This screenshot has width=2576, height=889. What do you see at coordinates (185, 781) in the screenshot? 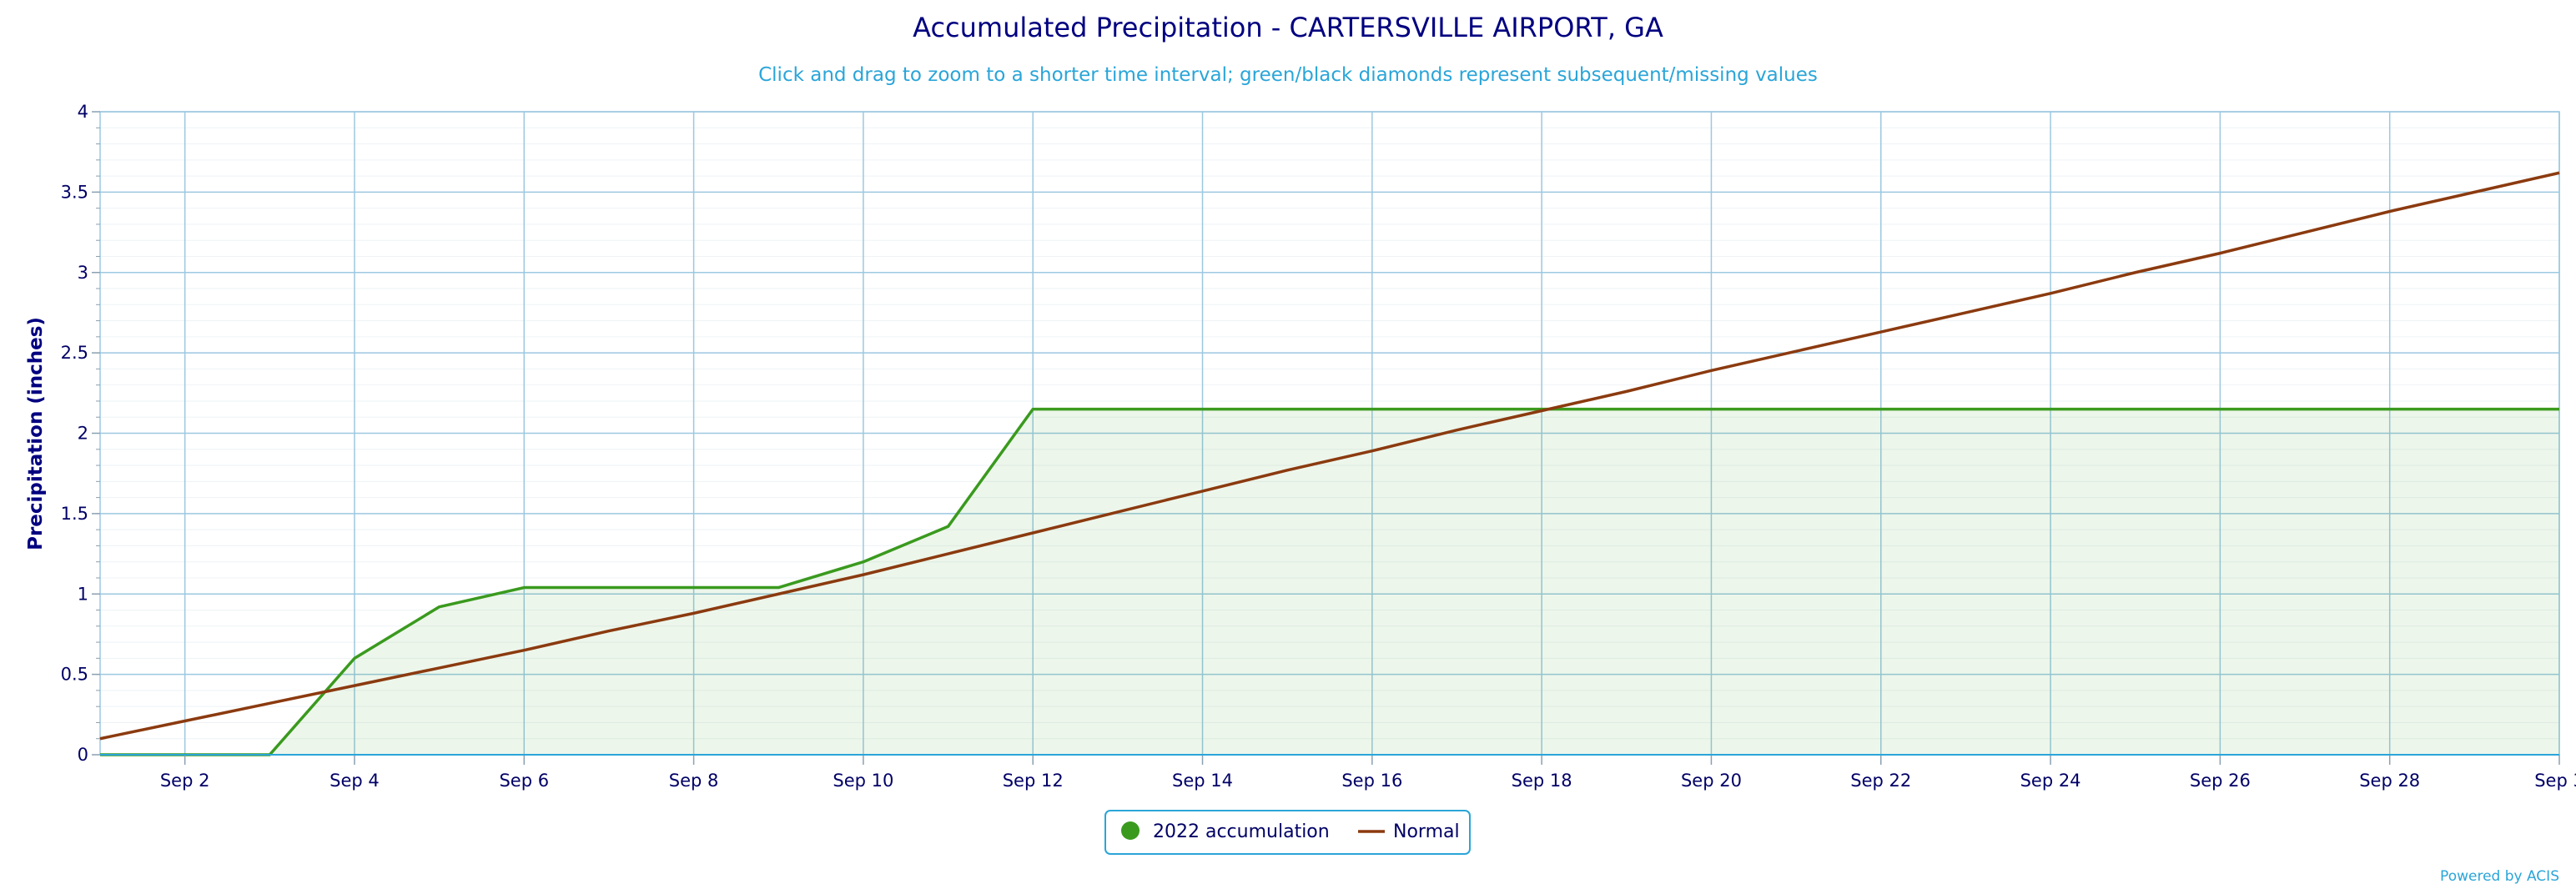
I see `x-tick-label: Sep 2` at bounding box center [185, 781].